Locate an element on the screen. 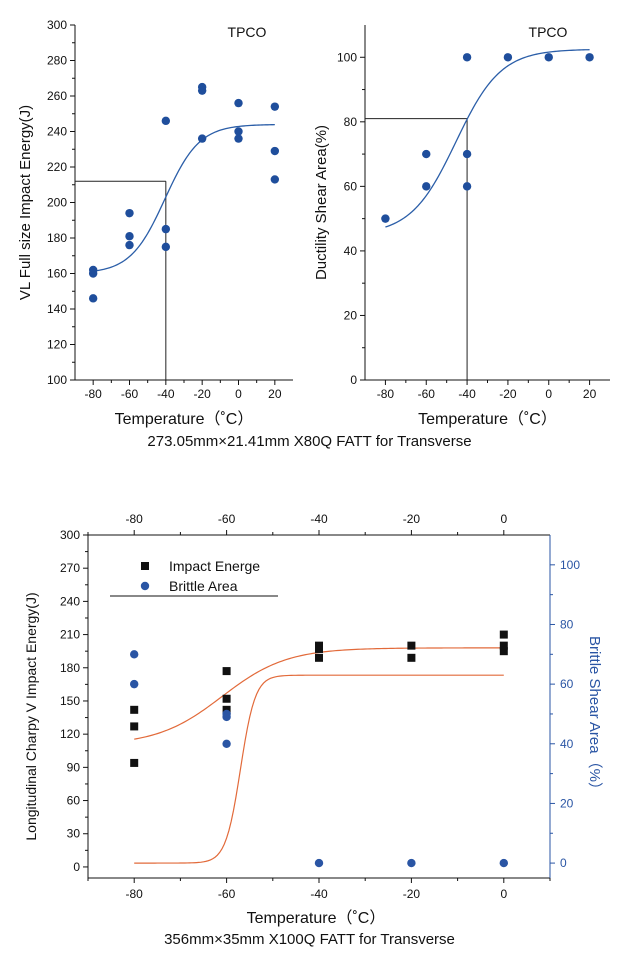 This screenshot has height=965, width=619. y2-tick-label: 80 is located at coordinates (567, 624).